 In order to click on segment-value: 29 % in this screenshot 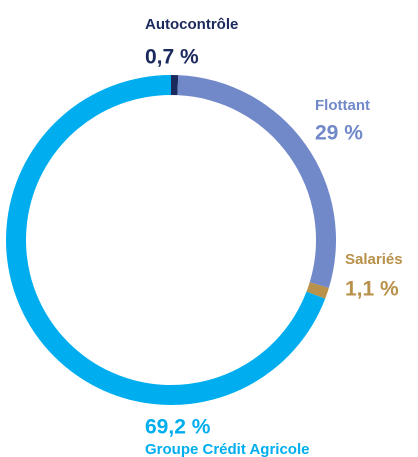, I will do `click(339, 133)`.